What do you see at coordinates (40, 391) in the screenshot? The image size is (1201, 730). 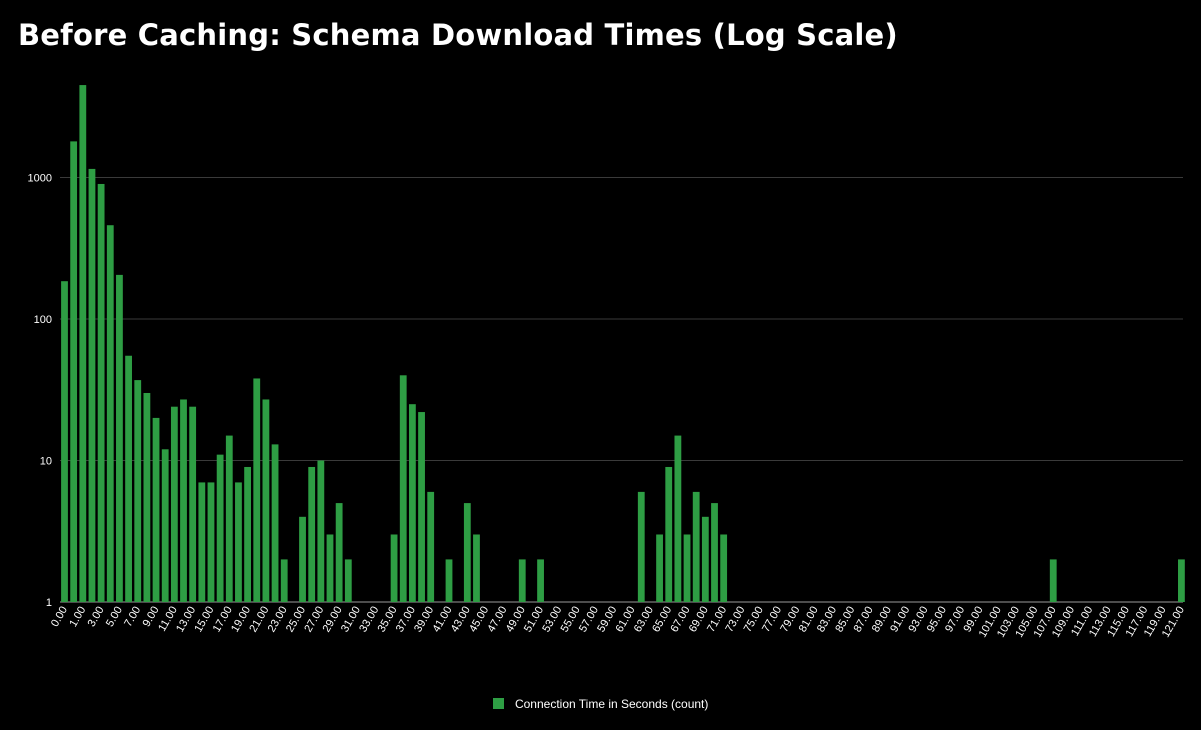 I see `y-axis: 1 10 100 1000` at bounding box center [40, 391].